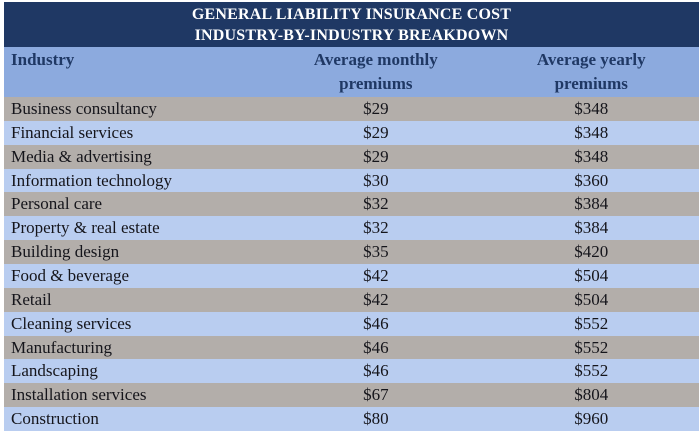 The height and width of the screenshot is (433, 700). Describe the element at coordinates (71, 323) in the screenshot. I see `industry-cell: Cleaning services` at that location.